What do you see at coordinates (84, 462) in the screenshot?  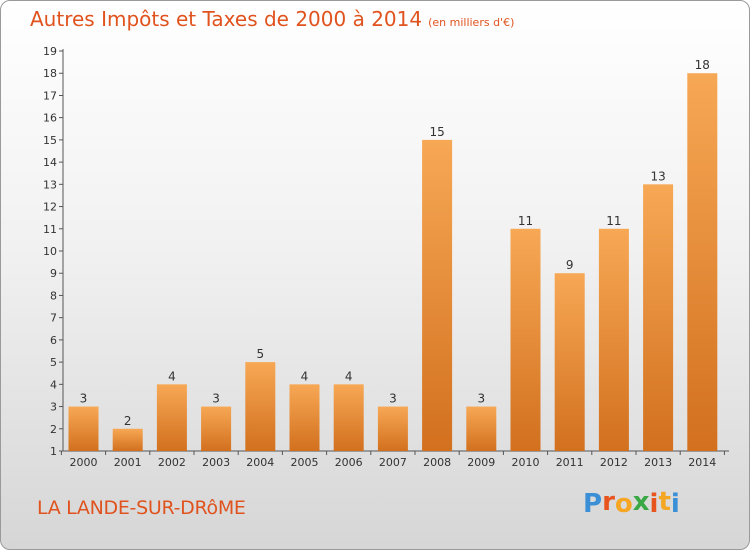 I see `x-tick-label: 2000` at bounding box center [84, 462].